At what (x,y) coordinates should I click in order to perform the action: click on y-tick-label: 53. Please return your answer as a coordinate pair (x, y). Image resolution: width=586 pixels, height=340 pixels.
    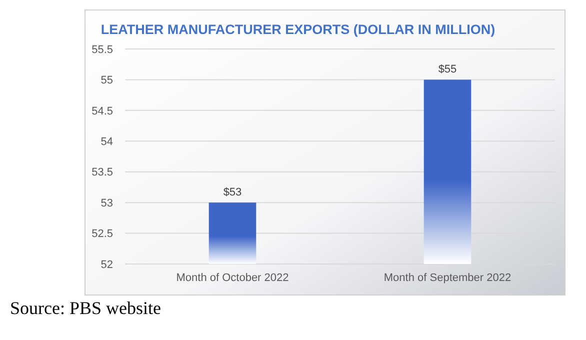
    Looking at the image, I should click on (106, 203).